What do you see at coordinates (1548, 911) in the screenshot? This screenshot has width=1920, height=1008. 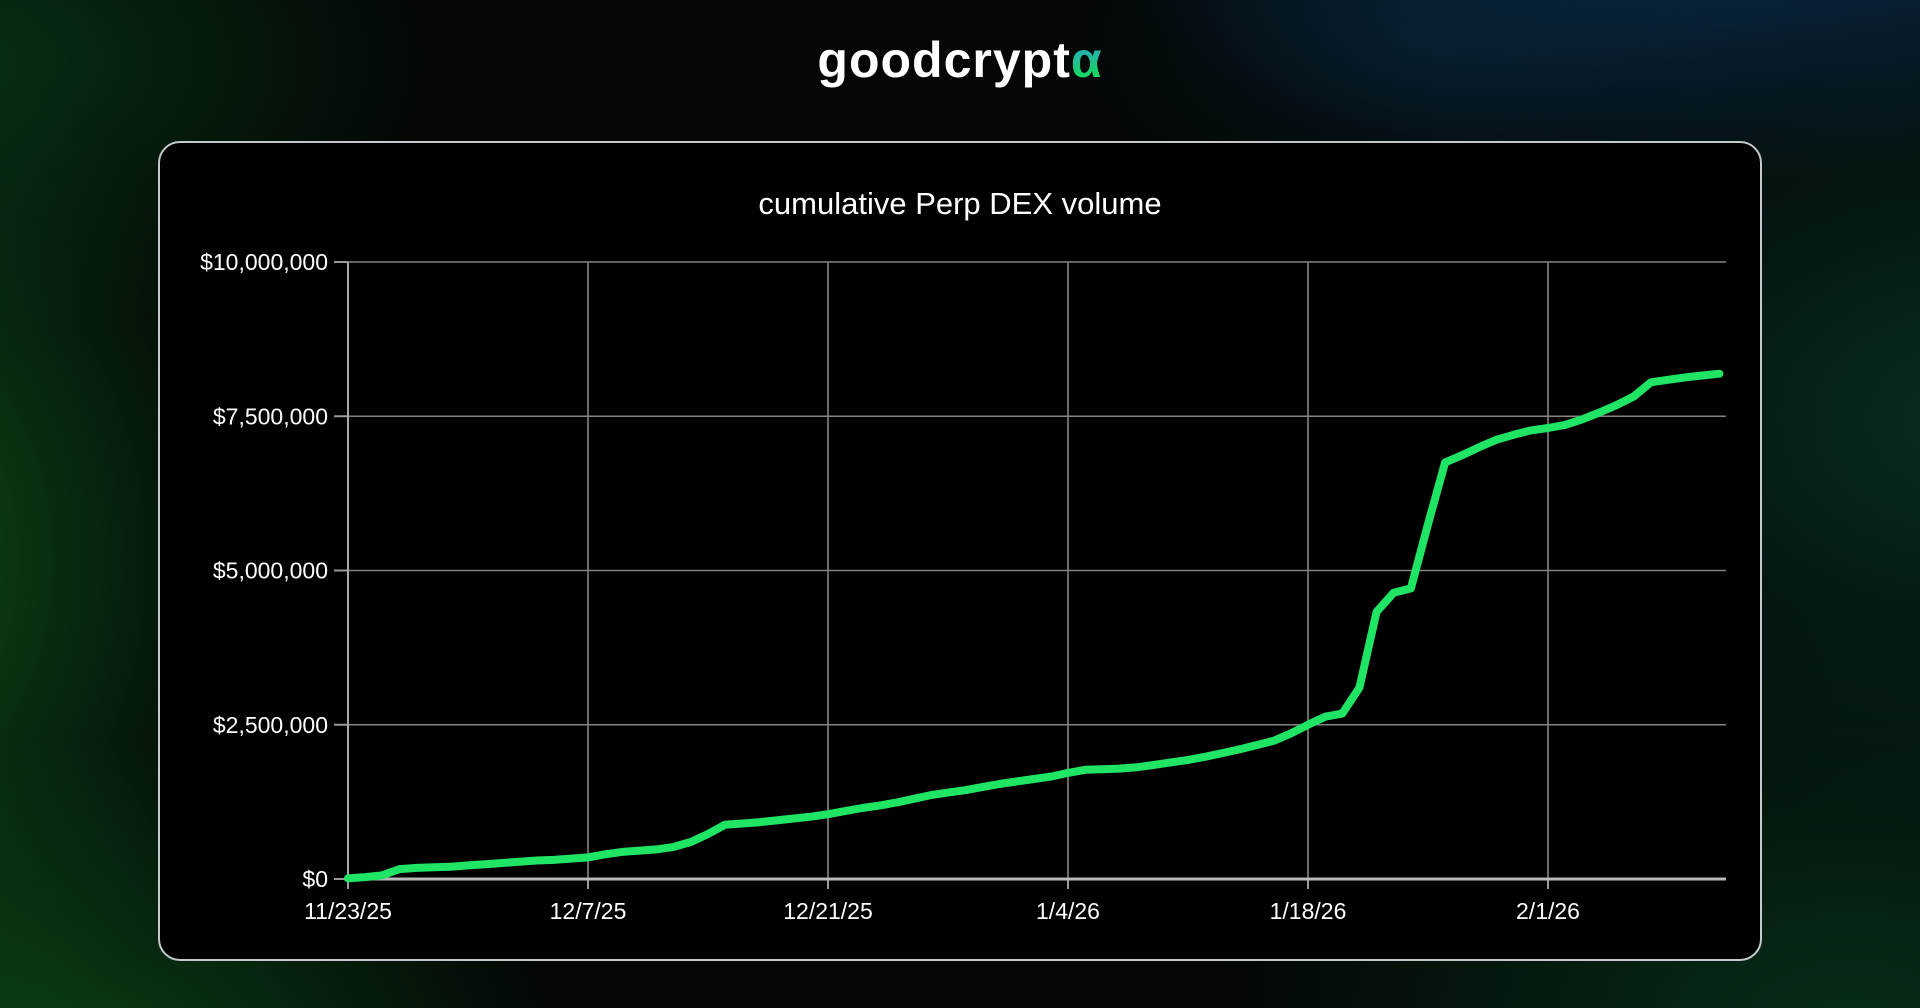 I see `x-axis-label: 2/1/26` at bounding box center [1548, 911].